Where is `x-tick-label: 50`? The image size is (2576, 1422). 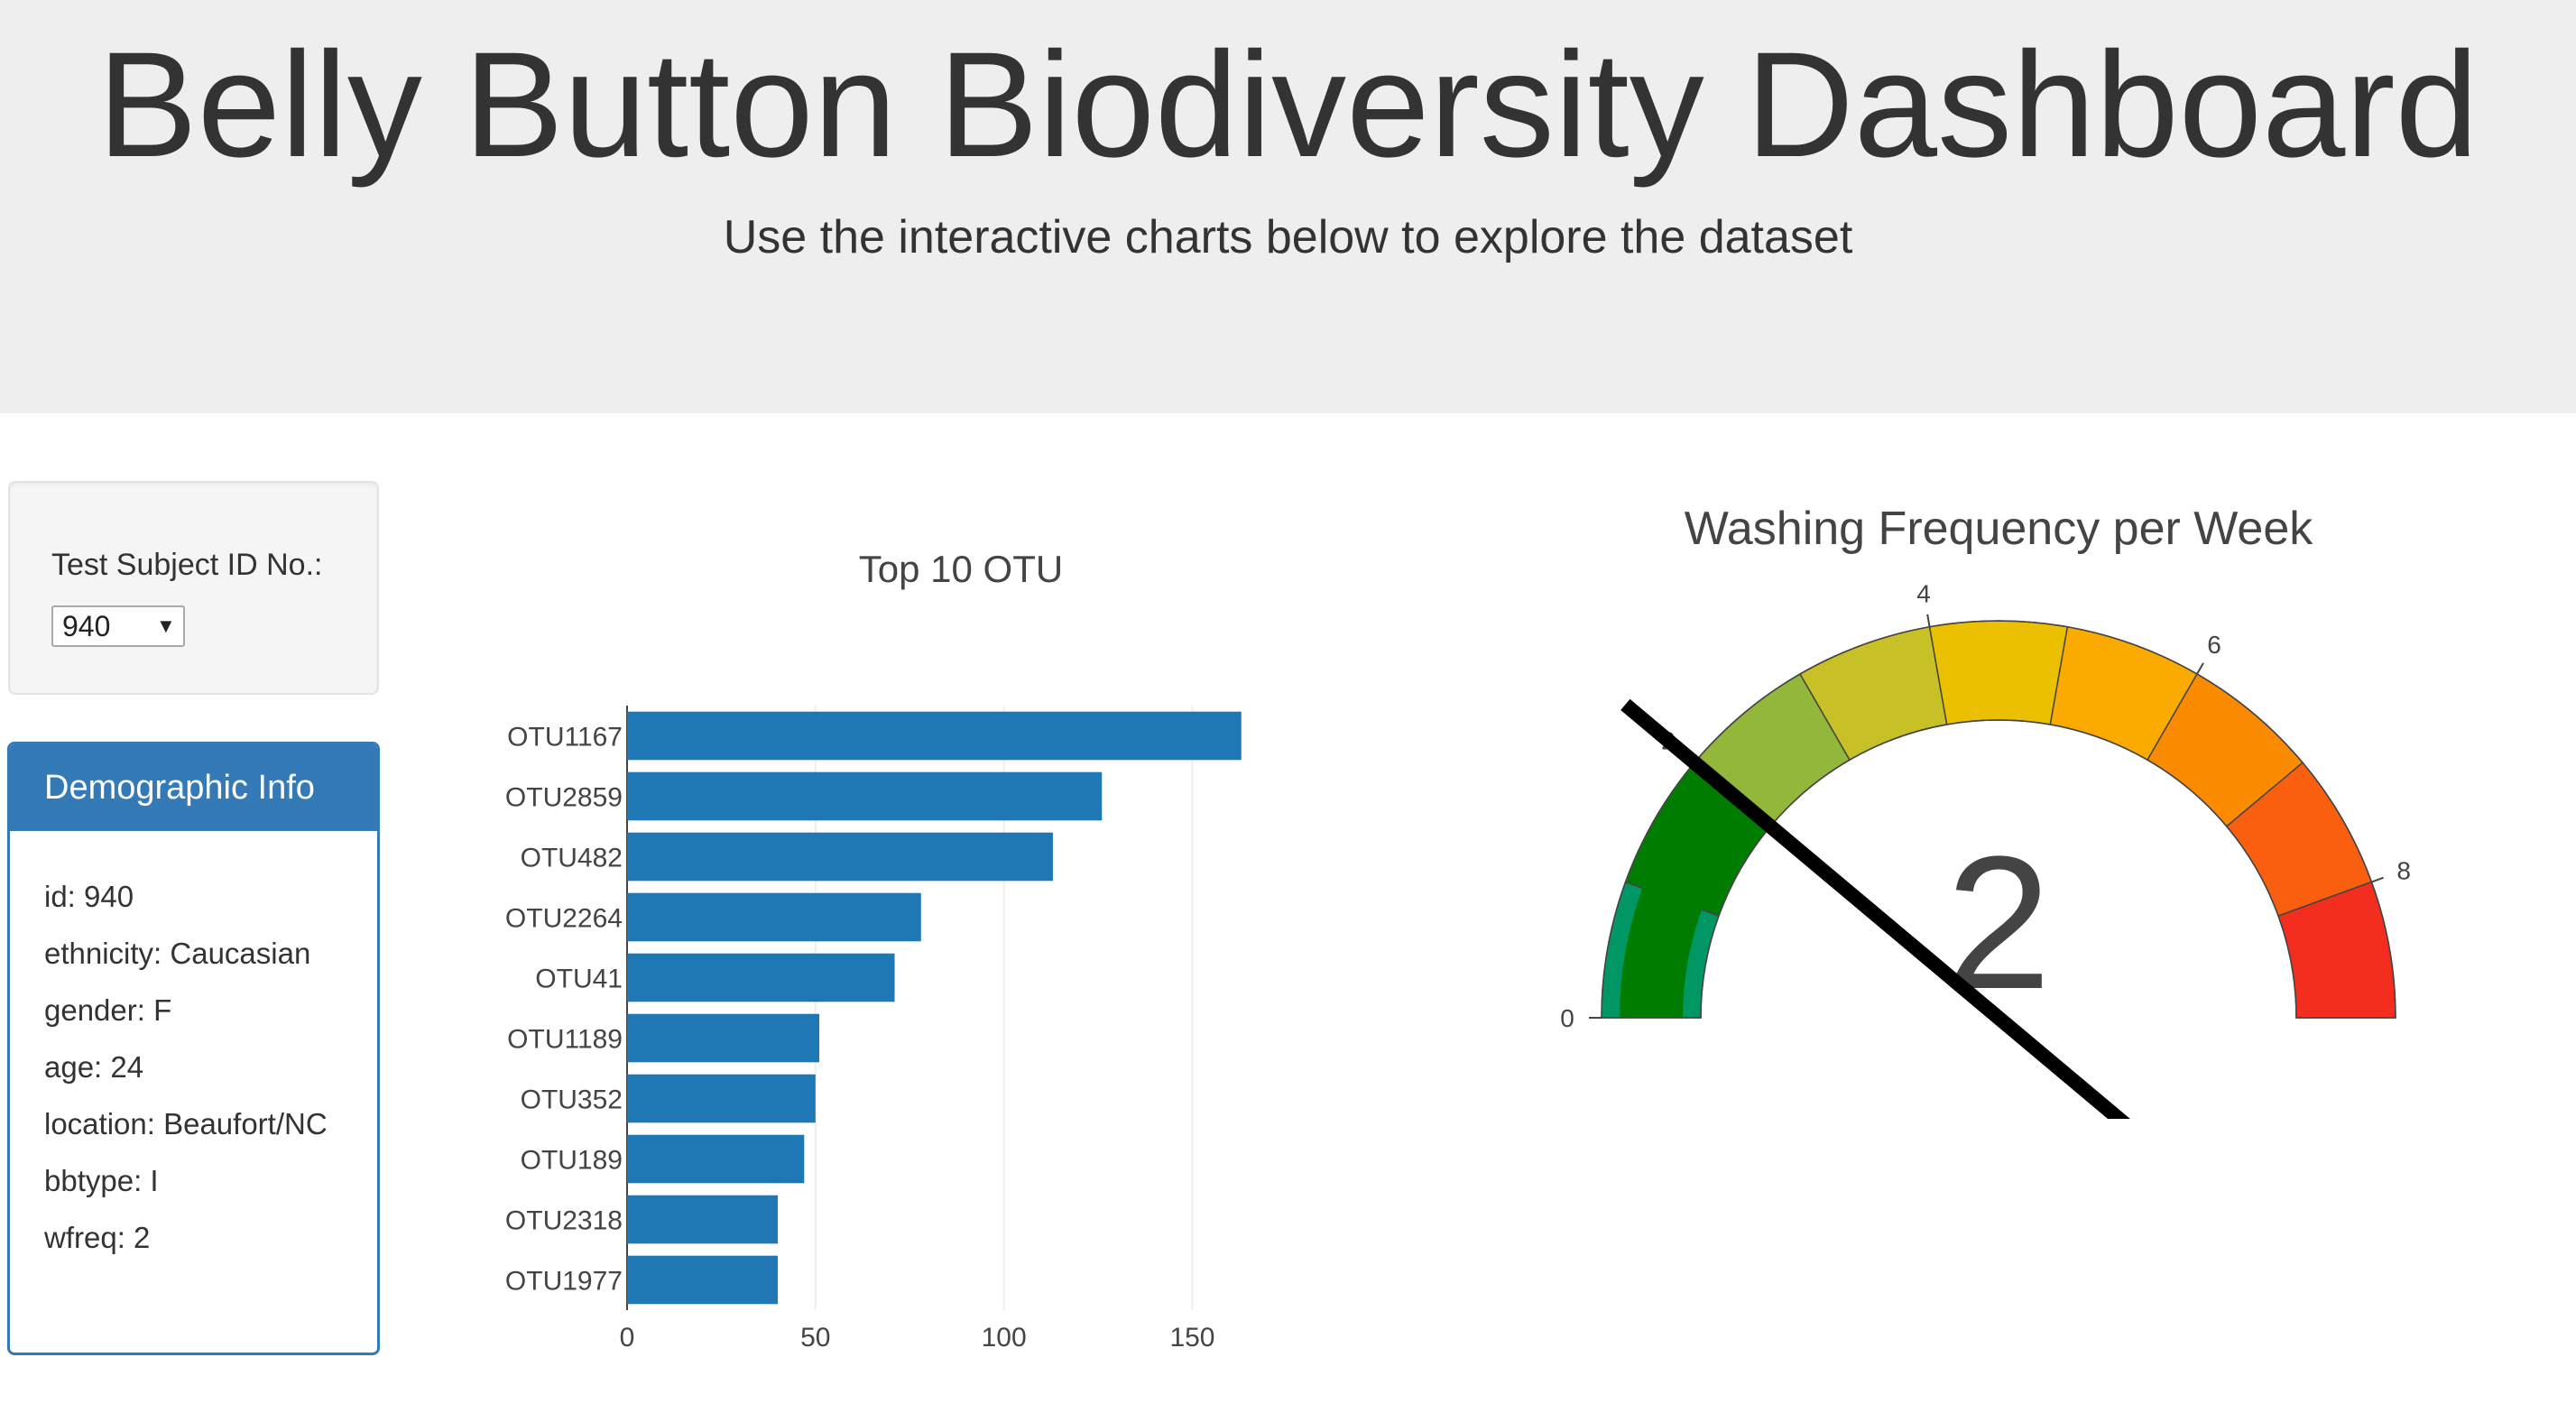 x-tick-label: 50 is located at coordinates (815, 1338).